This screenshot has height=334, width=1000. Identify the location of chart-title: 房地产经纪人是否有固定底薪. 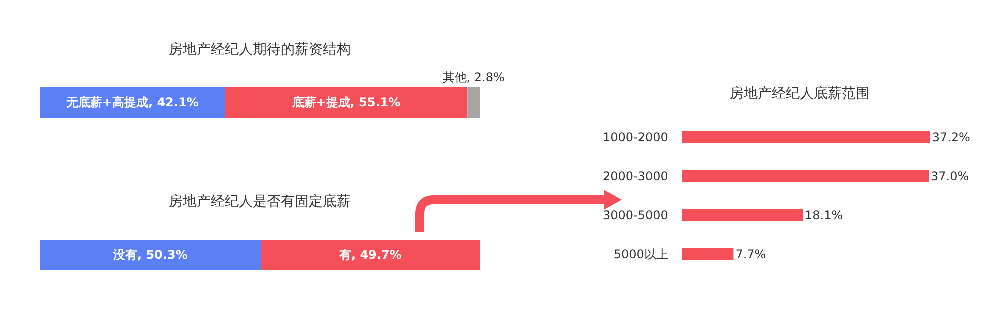
(260, 202).